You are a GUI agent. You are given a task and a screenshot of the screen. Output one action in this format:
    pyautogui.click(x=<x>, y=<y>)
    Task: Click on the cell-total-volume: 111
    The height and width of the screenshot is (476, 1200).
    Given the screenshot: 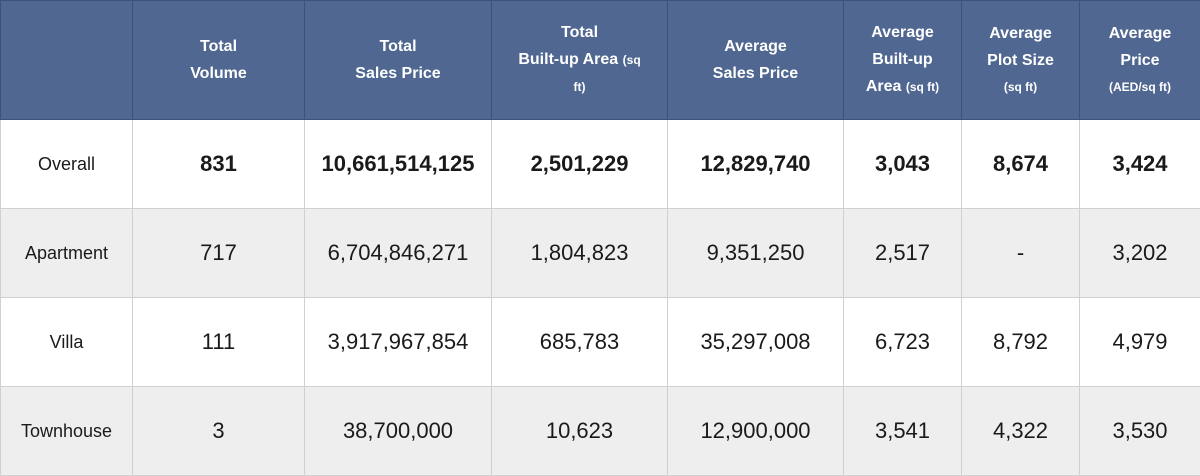 What is the action you would take?
    pyautogui.click(x=219, y=342)
    